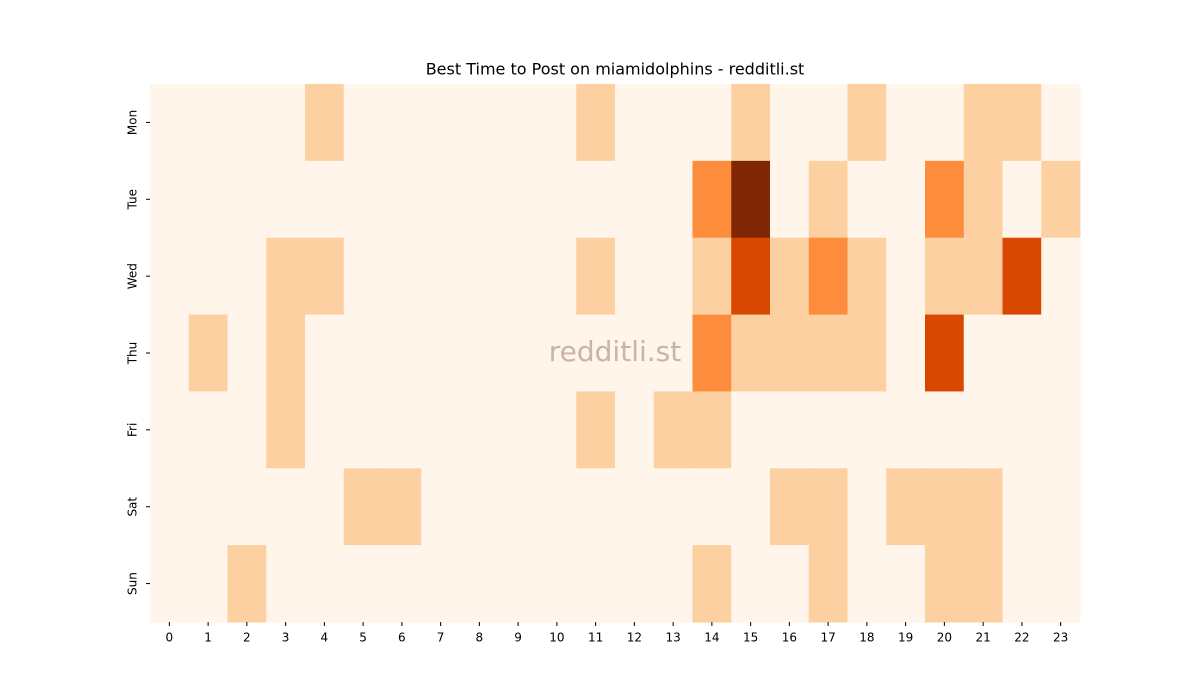  What do you see at coordinates (866, 638) in the screenshot?
I see `x-tick-label: 18` at bounding box center [866, 638].